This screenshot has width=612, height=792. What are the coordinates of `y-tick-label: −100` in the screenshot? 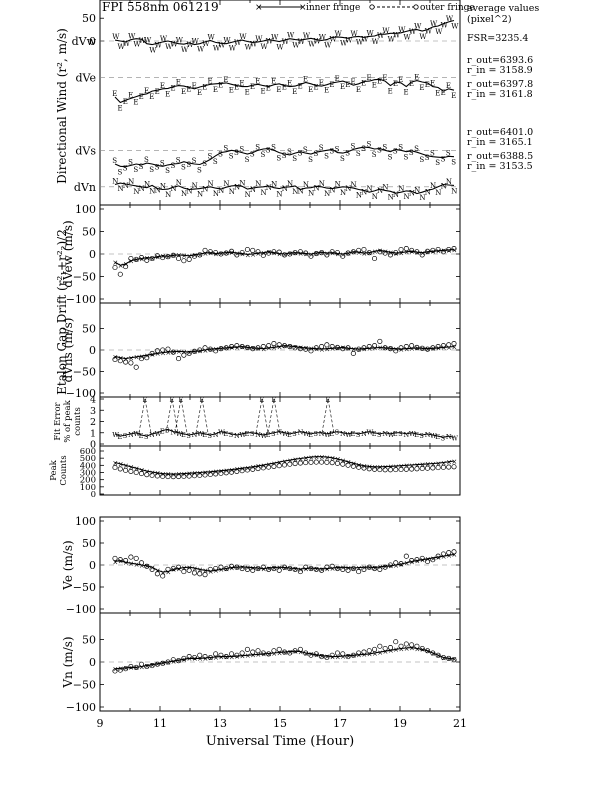 It's located at (81, 299).